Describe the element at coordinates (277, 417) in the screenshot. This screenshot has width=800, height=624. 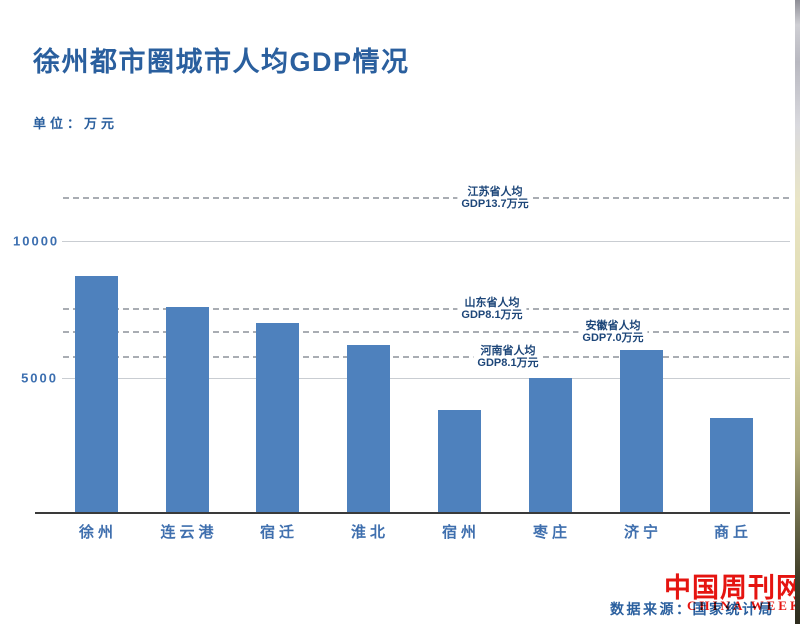
I see `bar-宿迁` at that location.